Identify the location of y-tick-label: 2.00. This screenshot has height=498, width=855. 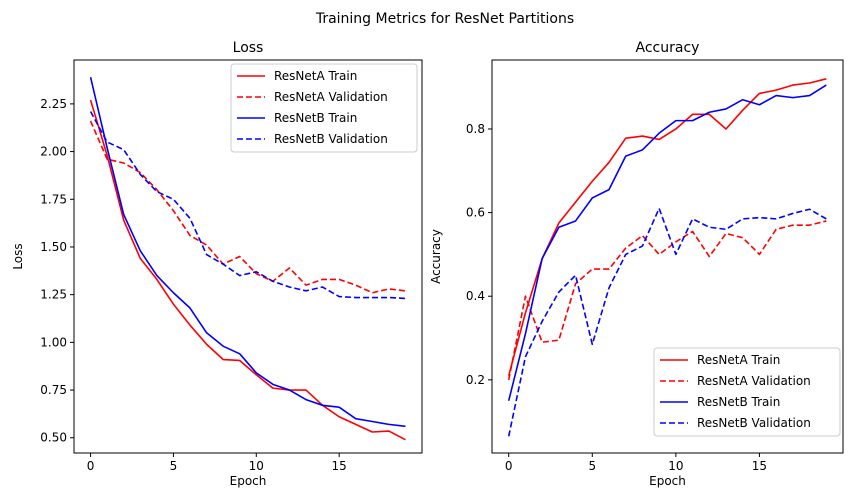
(53, 152).